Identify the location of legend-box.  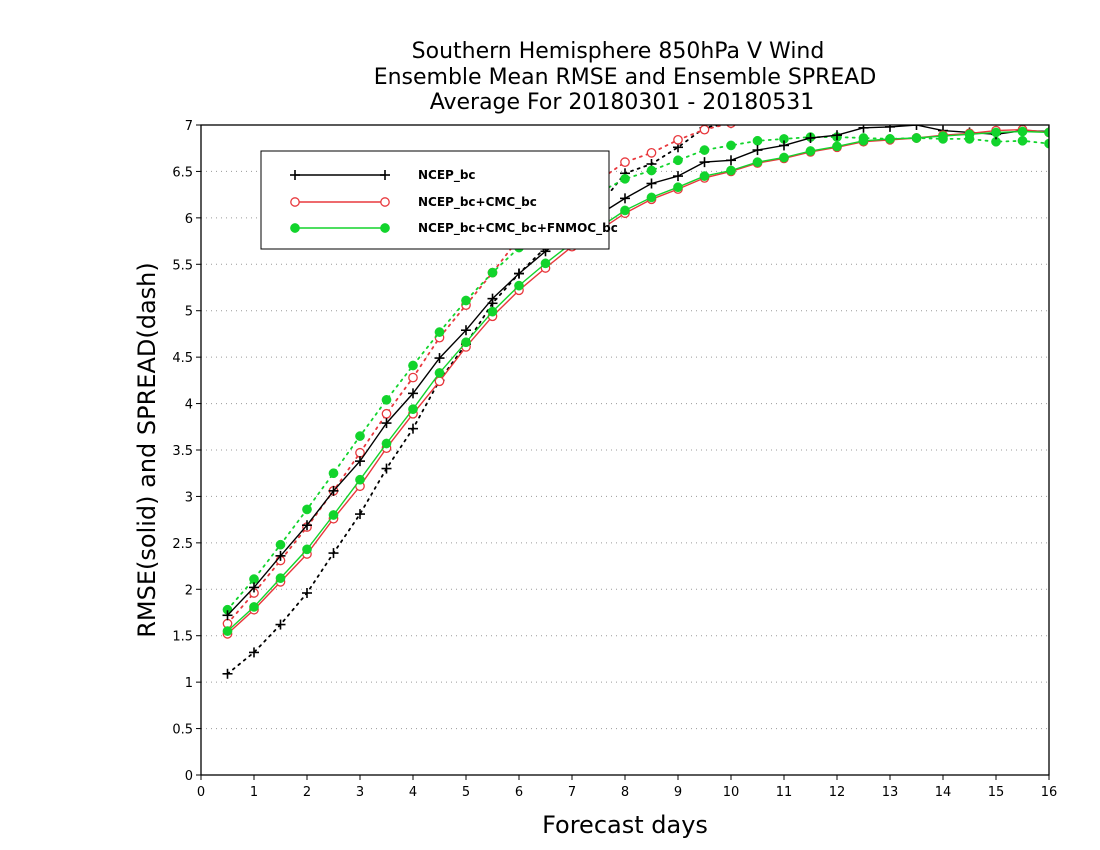
(435, 200).